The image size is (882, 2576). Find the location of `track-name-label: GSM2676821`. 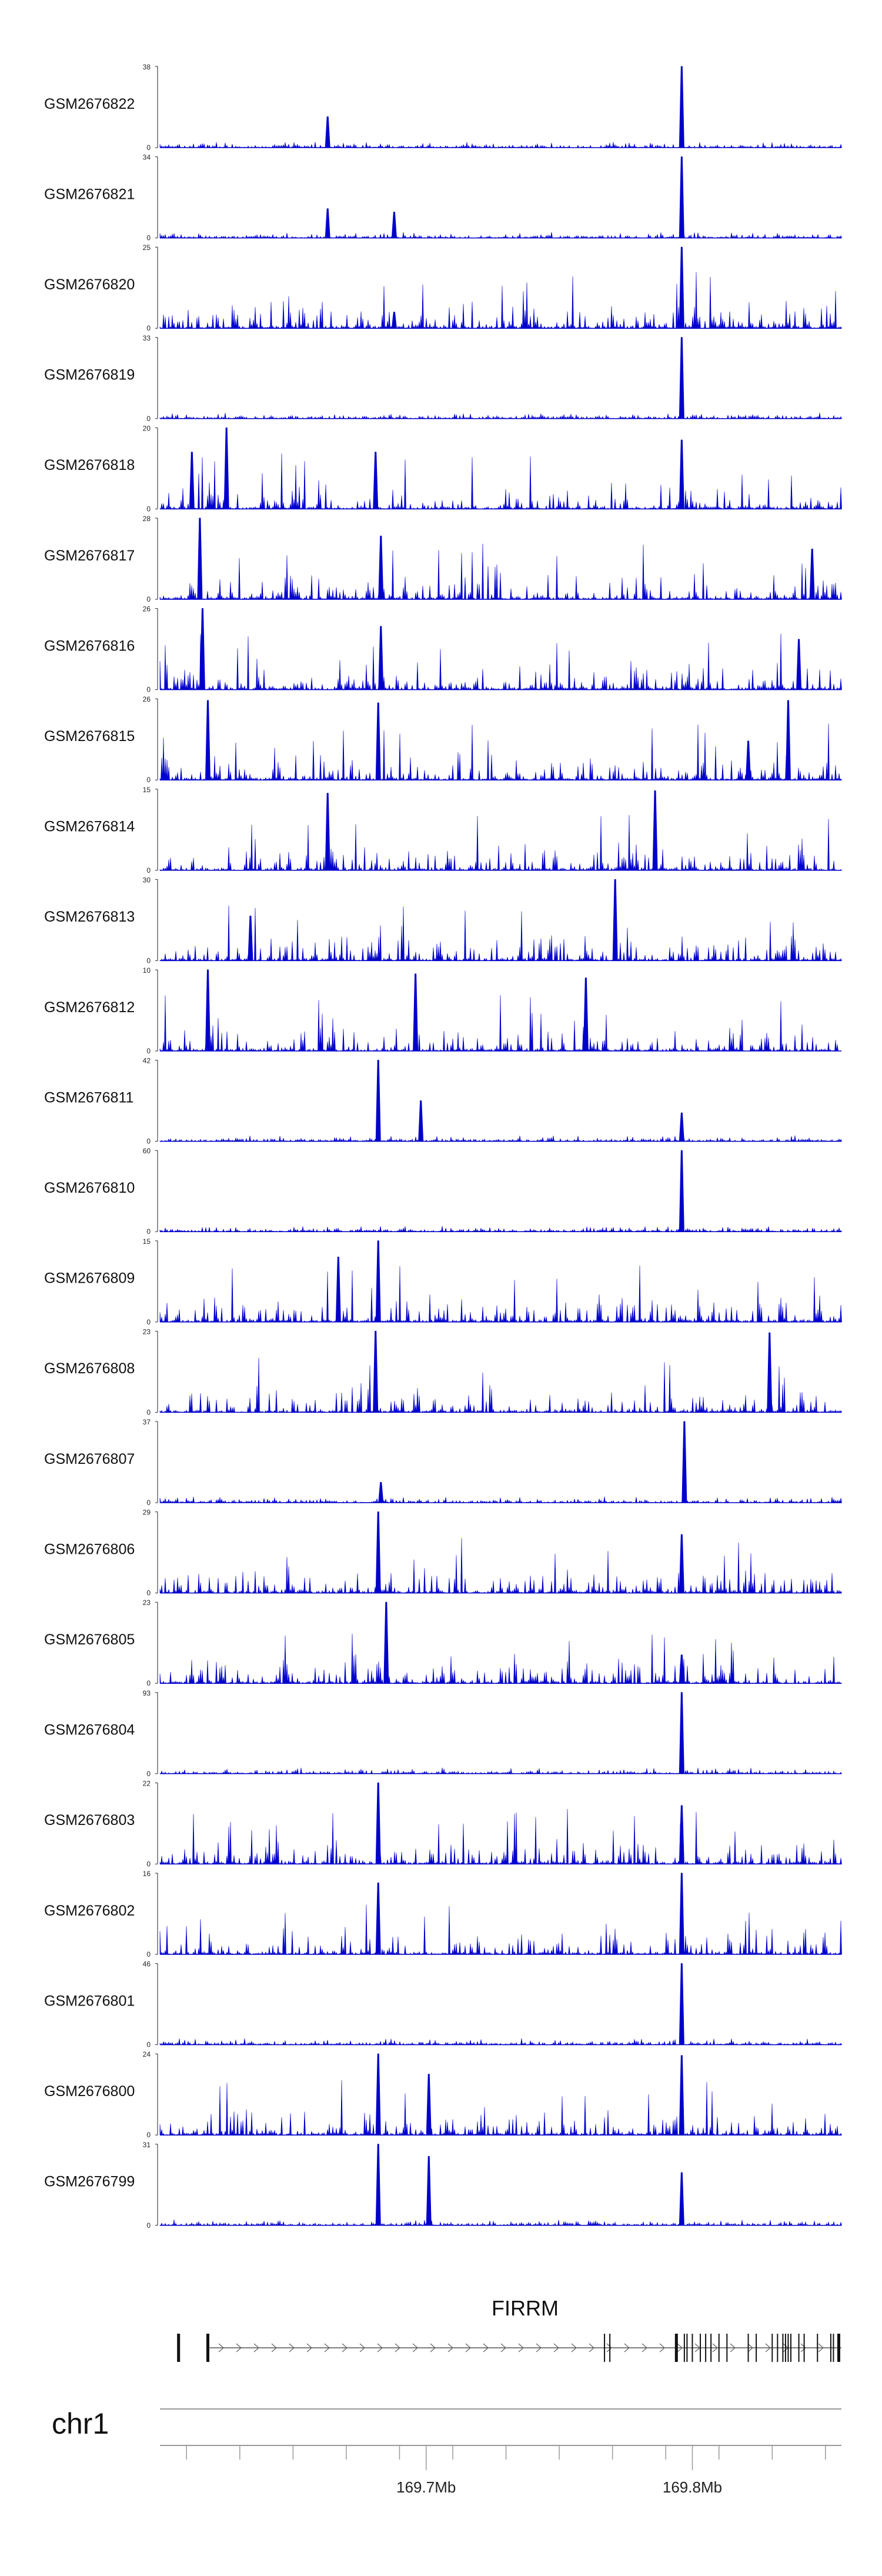

track-name-label: GSM2676821 is located at coordinates (89, 194).